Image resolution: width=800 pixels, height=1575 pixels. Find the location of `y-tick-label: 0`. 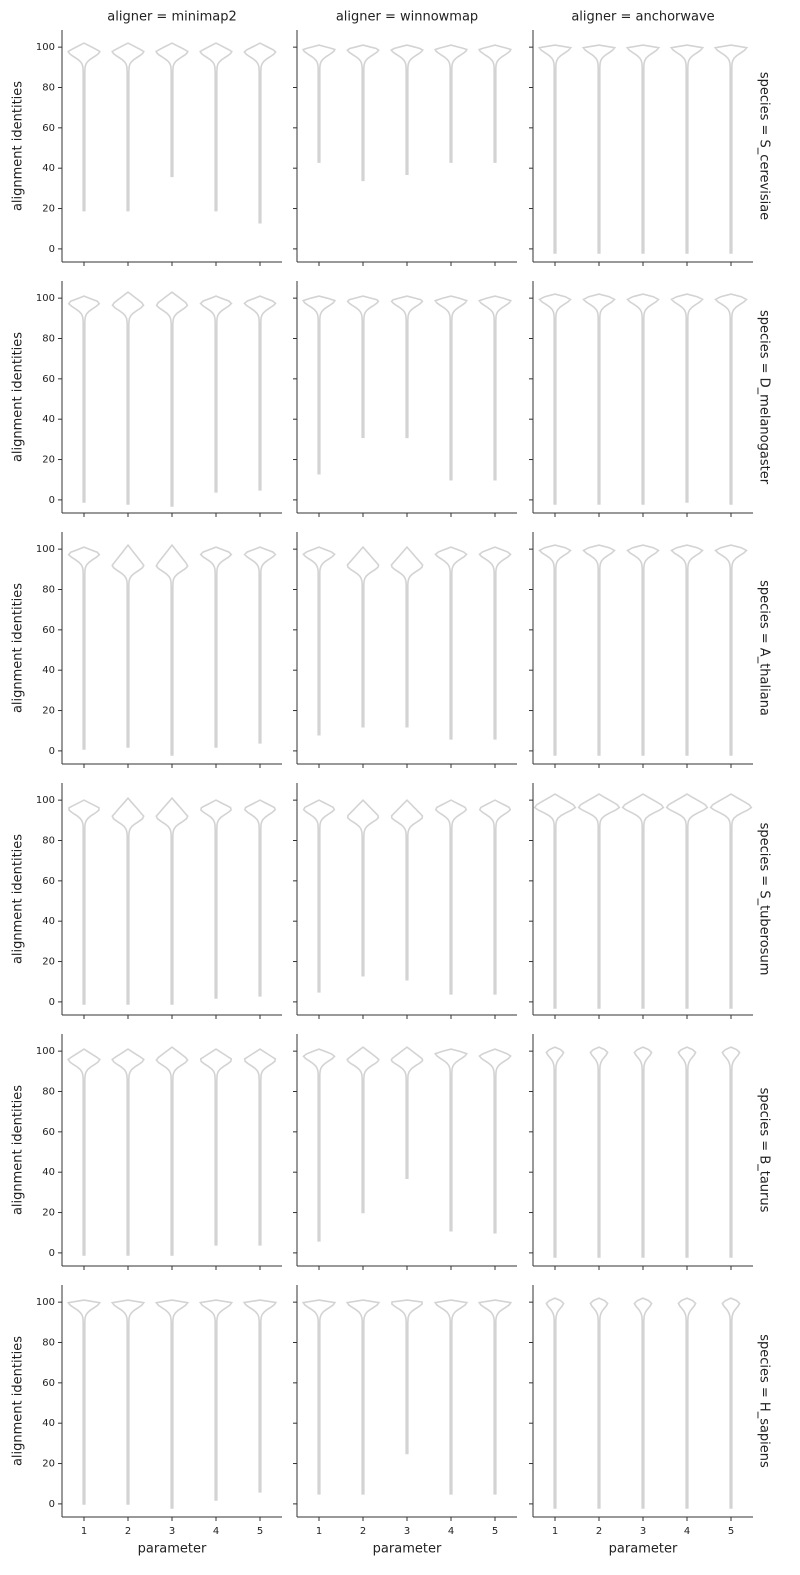

y-tick-label: 0 is located at coordinates (52, 249).